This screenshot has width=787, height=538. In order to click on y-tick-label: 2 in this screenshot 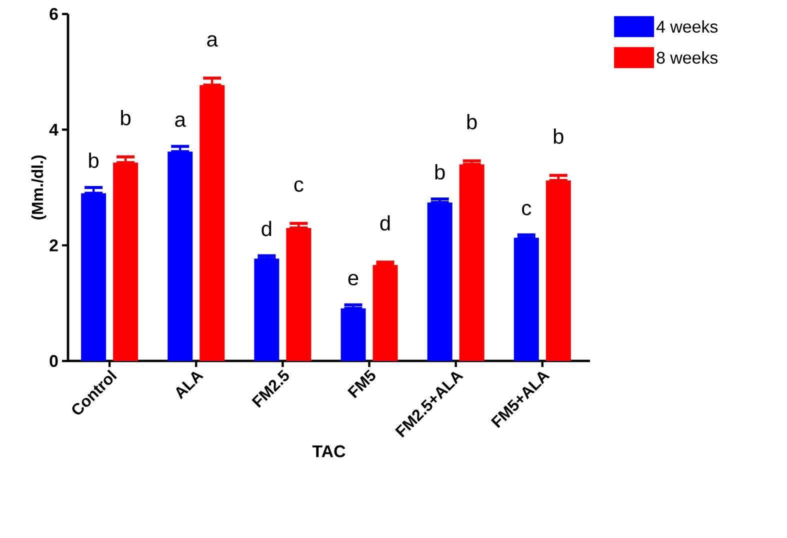, I will do `click(54, 245)`.